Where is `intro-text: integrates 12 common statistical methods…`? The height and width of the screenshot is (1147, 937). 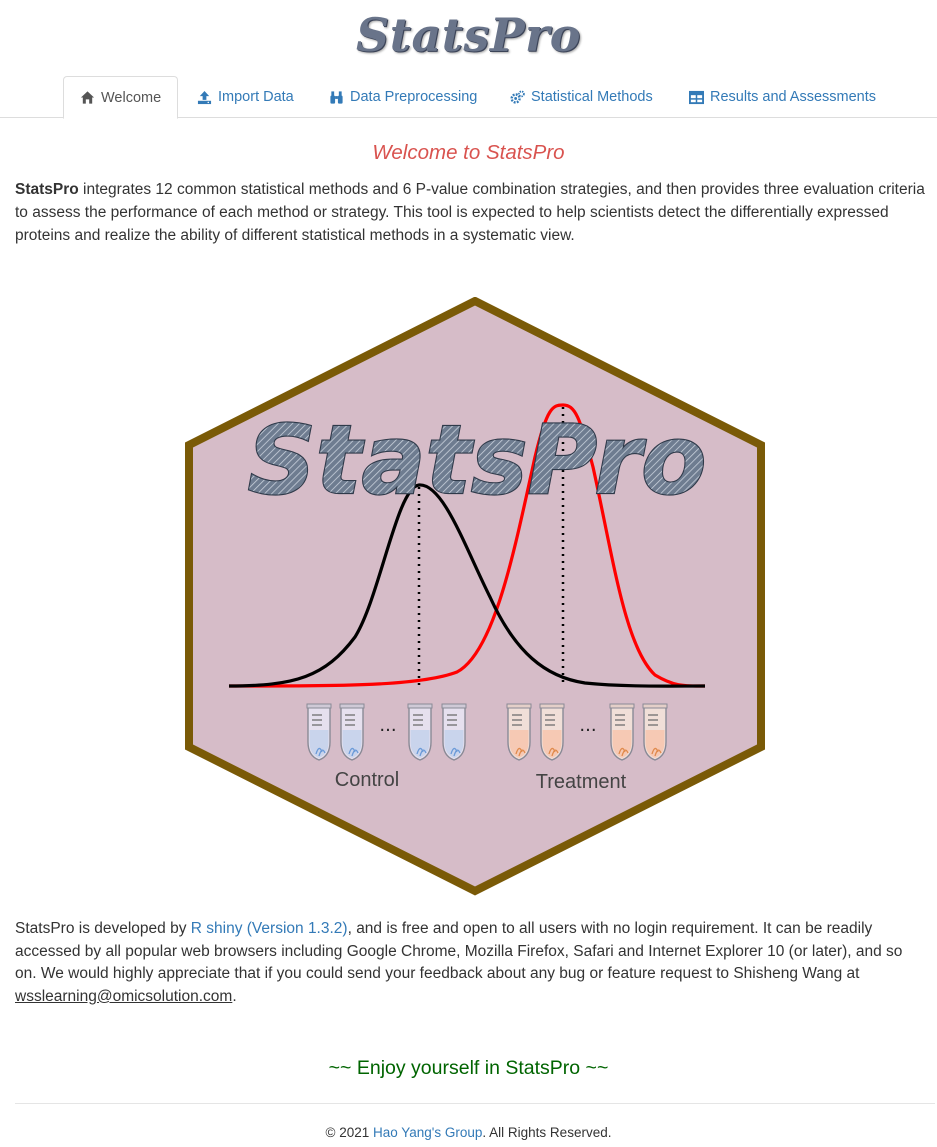 intro-text: integrates 12 common statistical methods… is located at coordinates (470, 213).